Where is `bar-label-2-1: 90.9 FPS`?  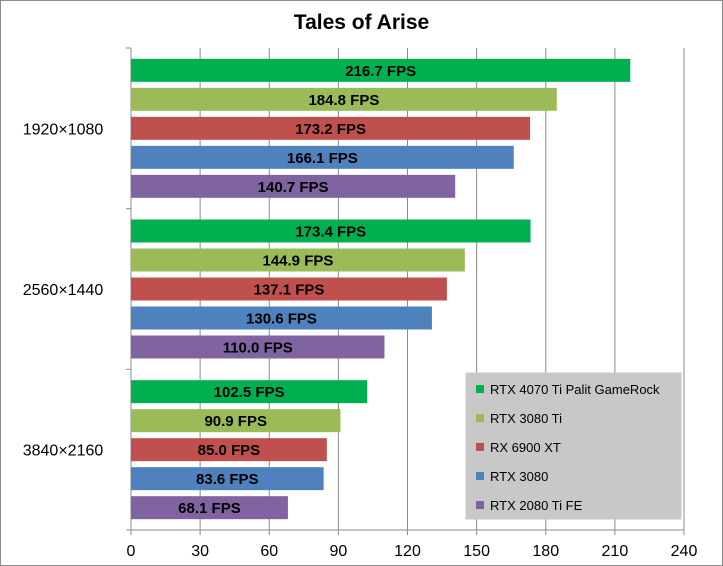 bar-label-2-1: 90.9 FPS is located at coordinates (235, 421).